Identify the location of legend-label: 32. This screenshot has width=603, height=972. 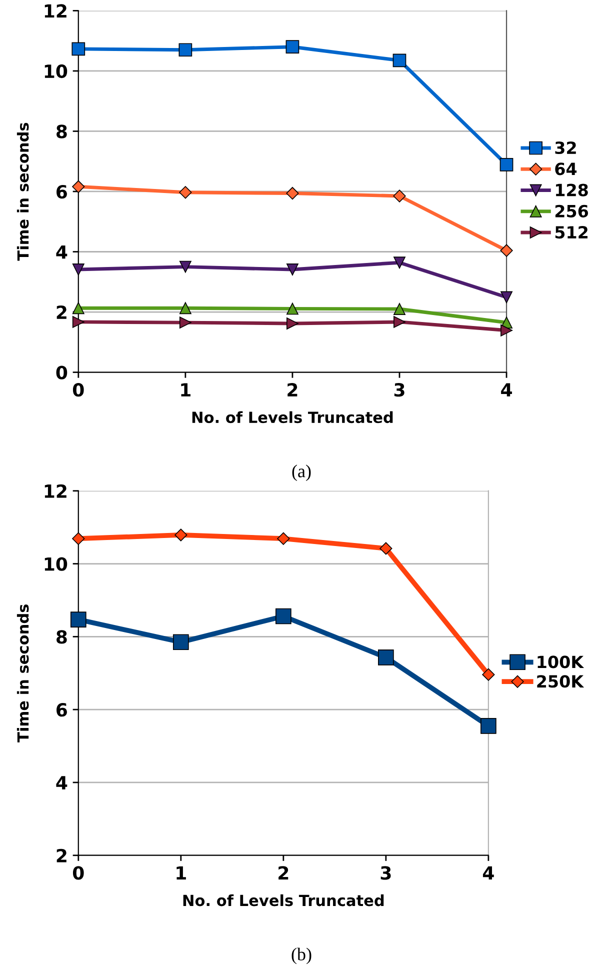
(565, 147).